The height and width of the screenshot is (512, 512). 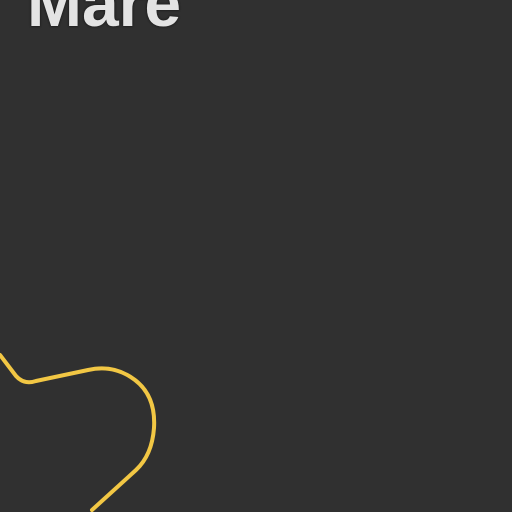 I want to click on route-line, so click(x=78, y=432).